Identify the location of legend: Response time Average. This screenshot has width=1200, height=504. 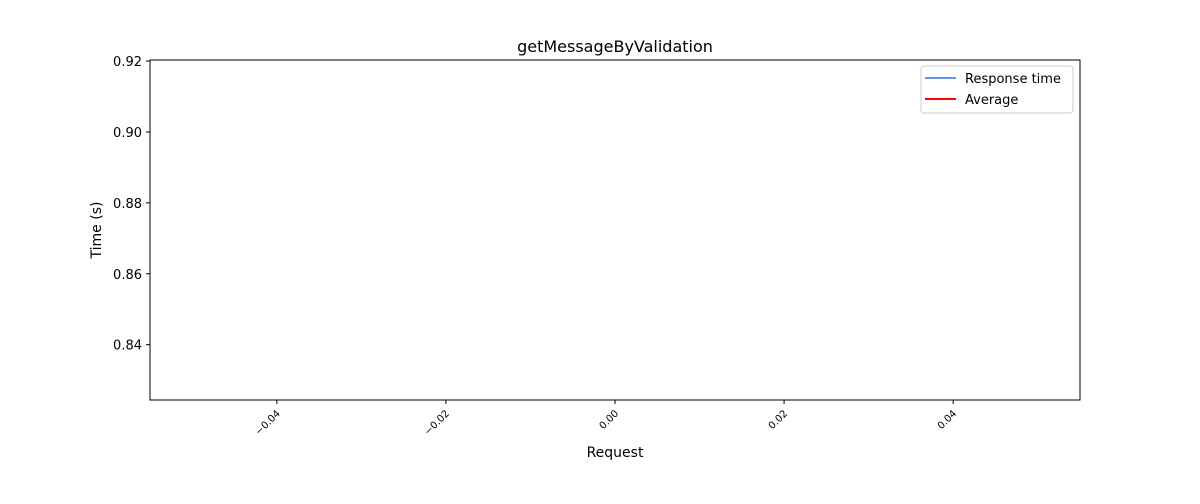
(997, 89).